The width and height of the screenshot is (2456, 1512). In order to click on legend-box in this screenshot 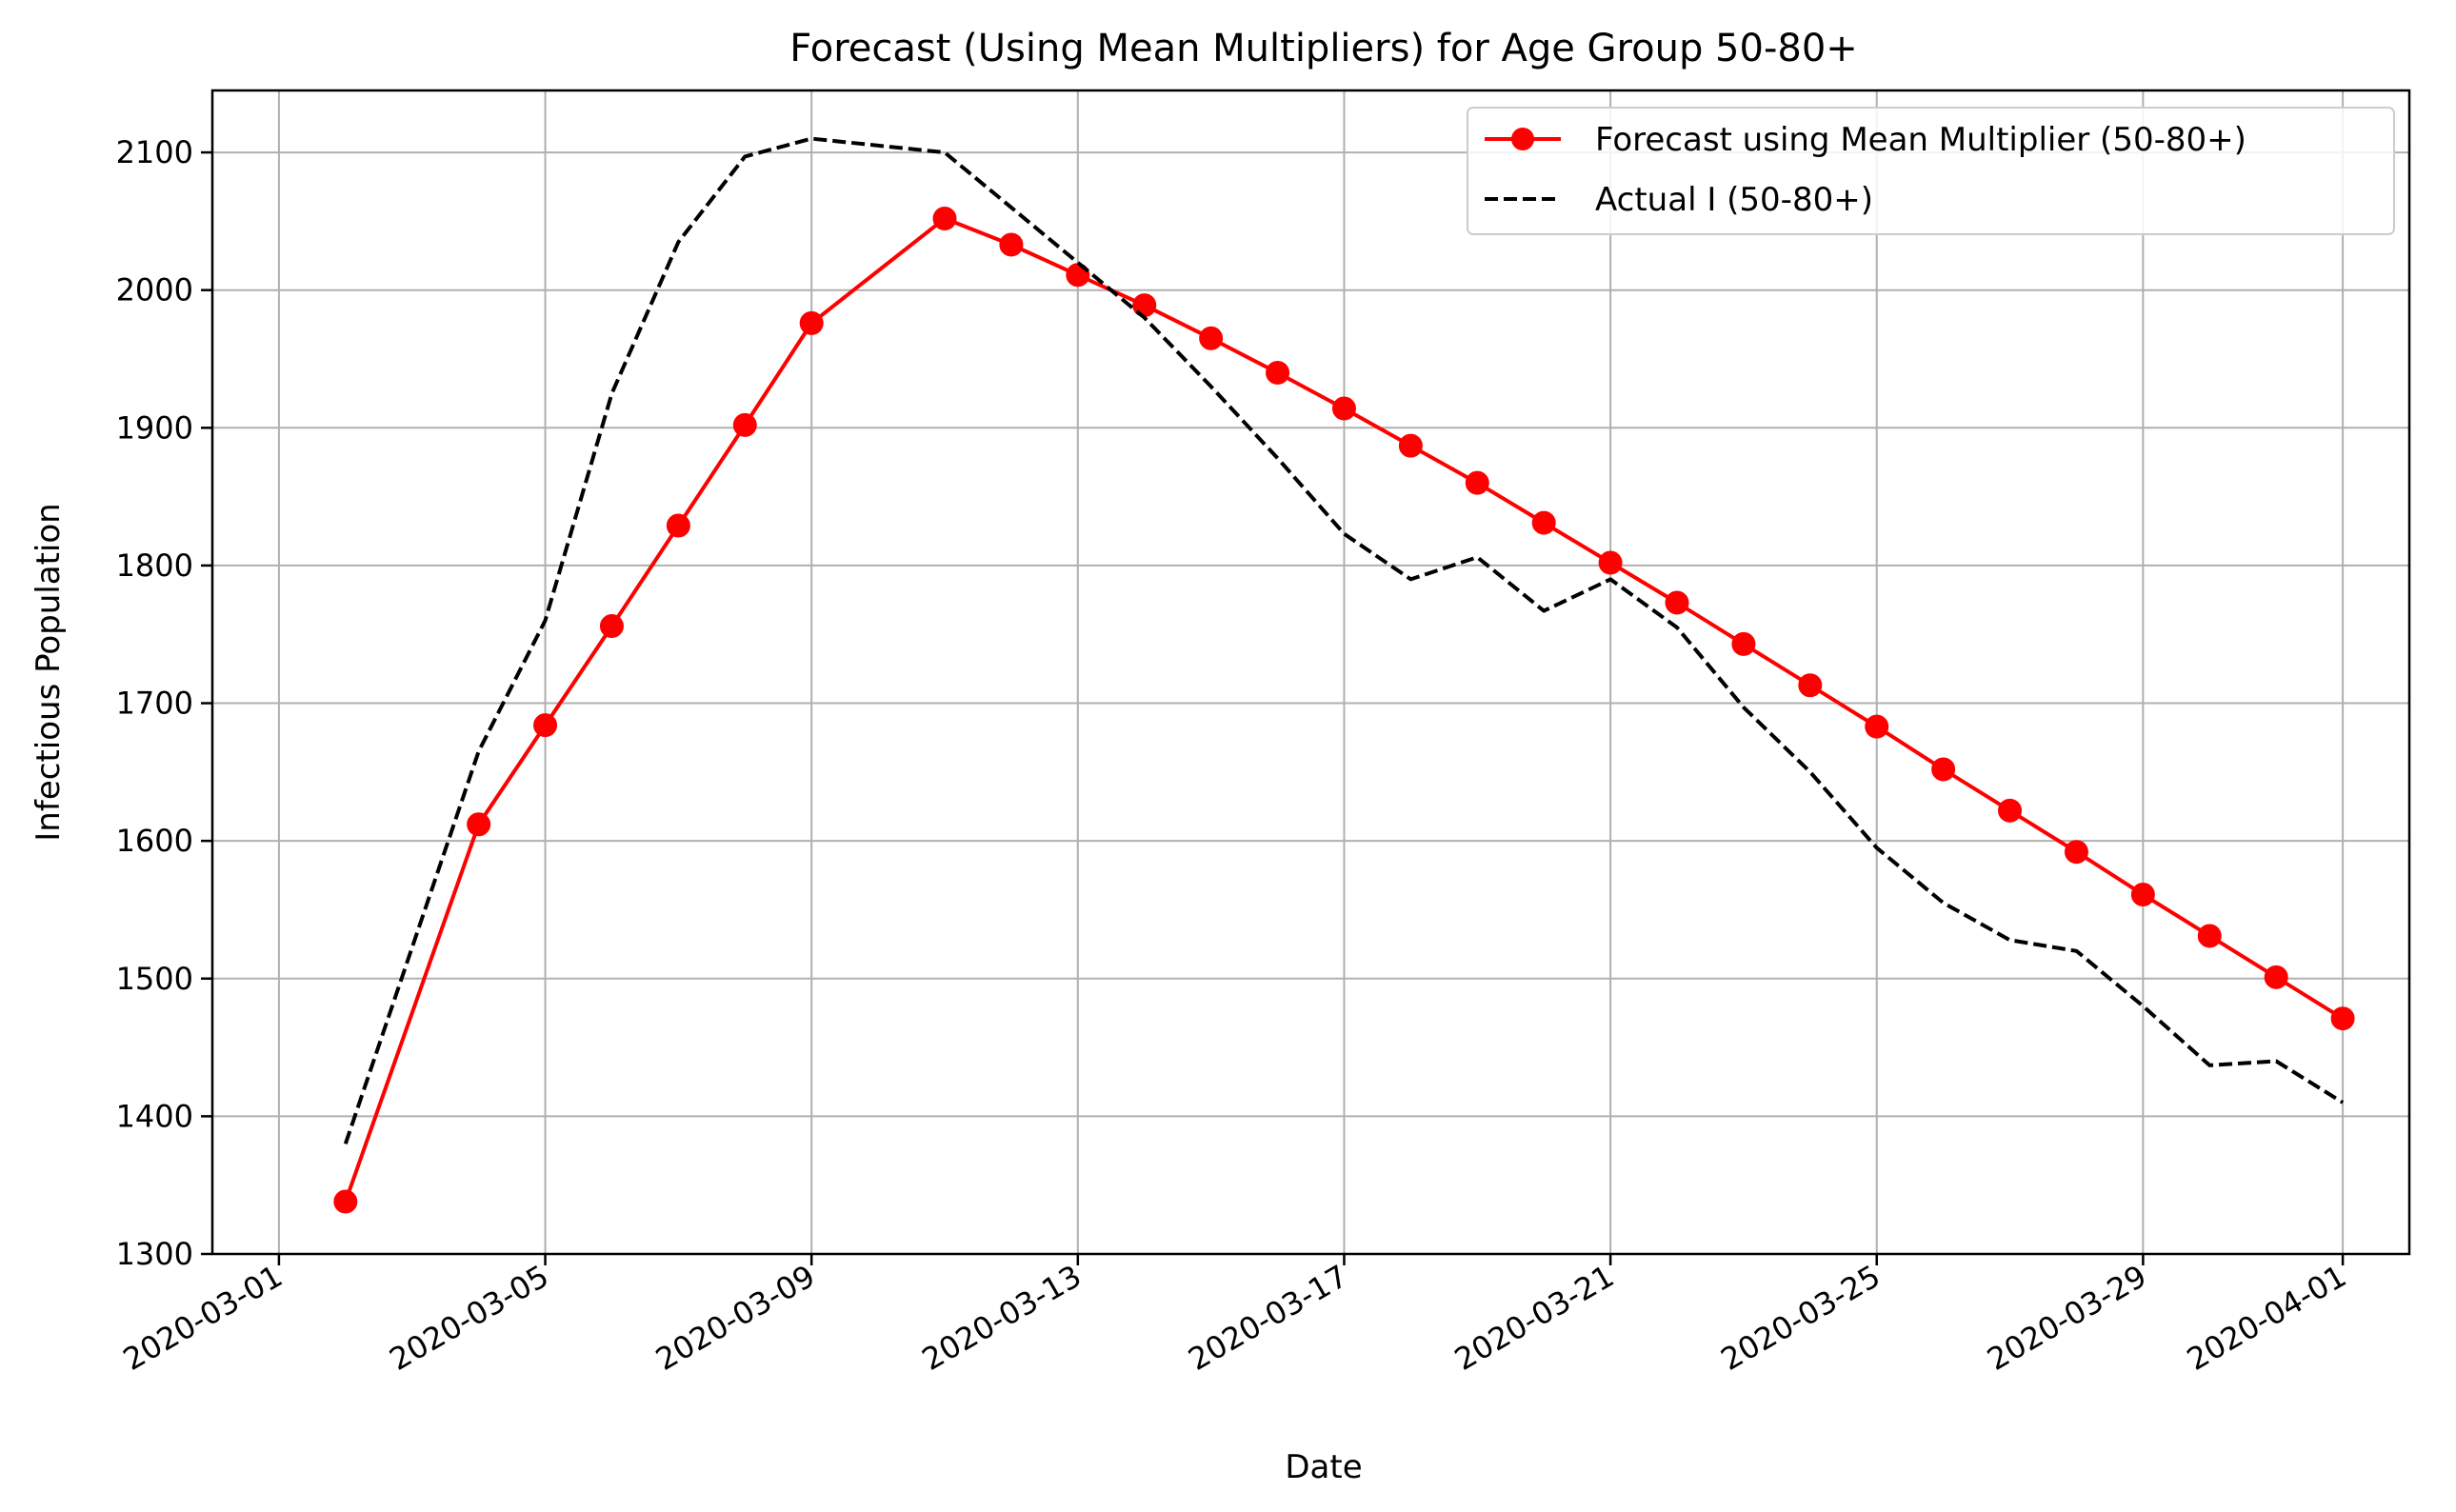, I will do `click(1931, 171)`.